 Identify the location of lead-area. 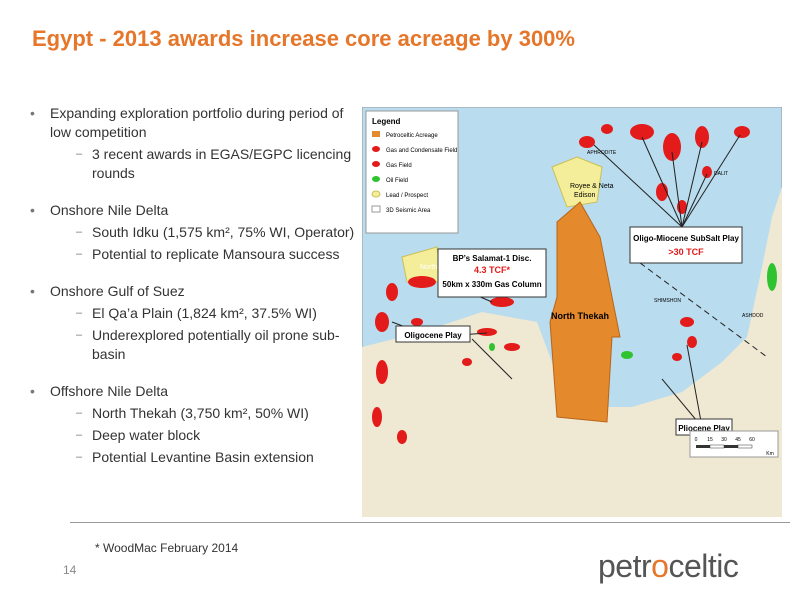
(577, 182).